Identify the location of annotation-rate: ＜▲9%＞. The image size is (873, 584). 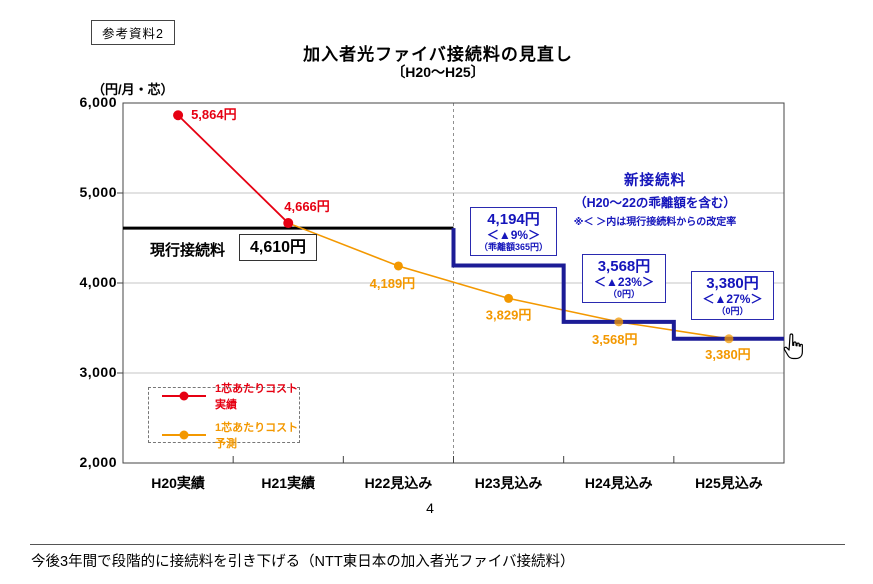
(513, 235).